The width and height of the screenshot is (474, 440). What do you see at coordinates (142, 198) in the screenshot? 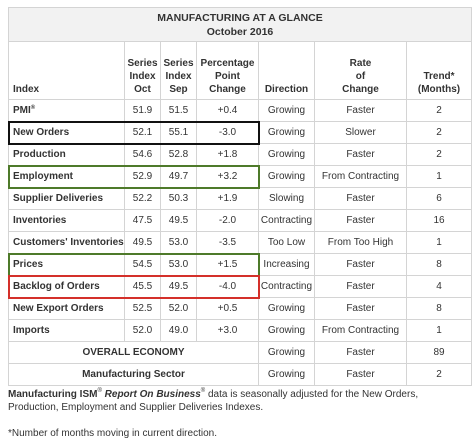
I see `series-oct-cell: 52.2` at bounding box center [142, 198].